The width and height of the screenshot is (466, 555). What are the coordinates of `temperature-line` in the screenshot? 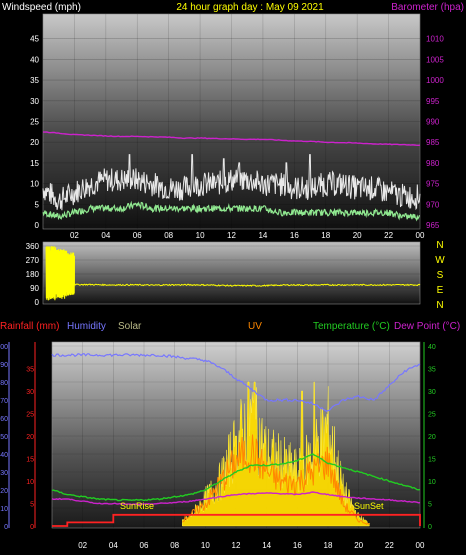 It's located at (236, 477).